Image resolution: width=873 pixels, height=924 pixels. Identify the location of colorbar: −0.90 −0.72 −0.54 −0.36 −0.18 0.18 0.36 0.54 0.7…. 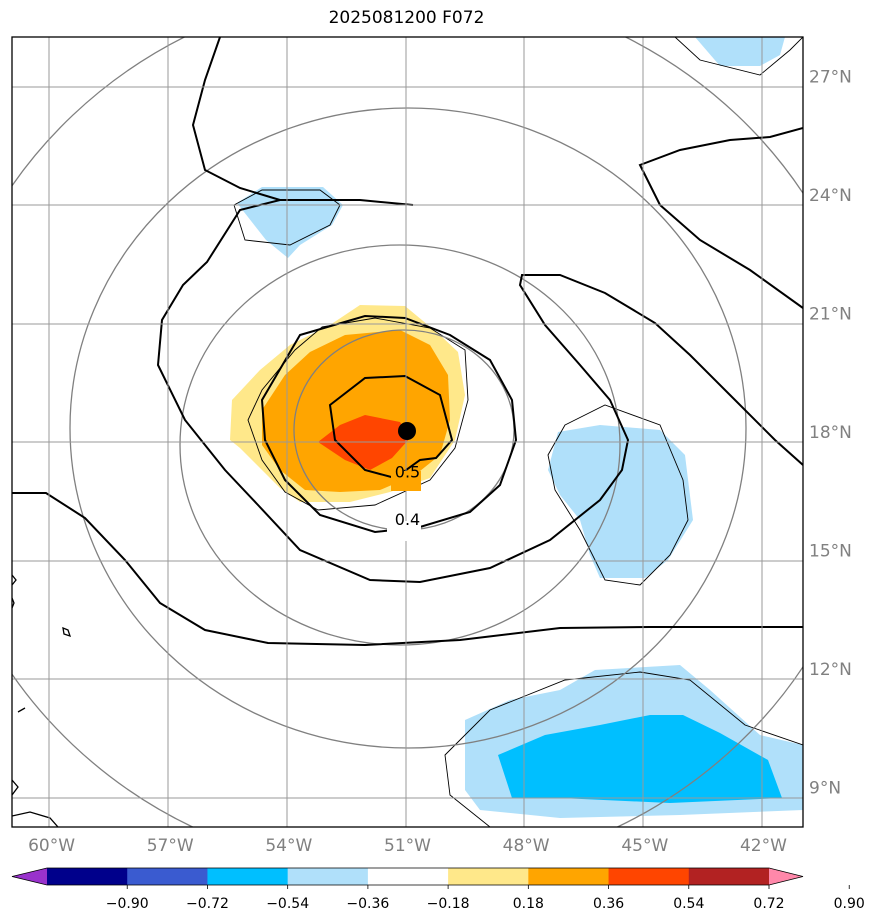
(438, 889).